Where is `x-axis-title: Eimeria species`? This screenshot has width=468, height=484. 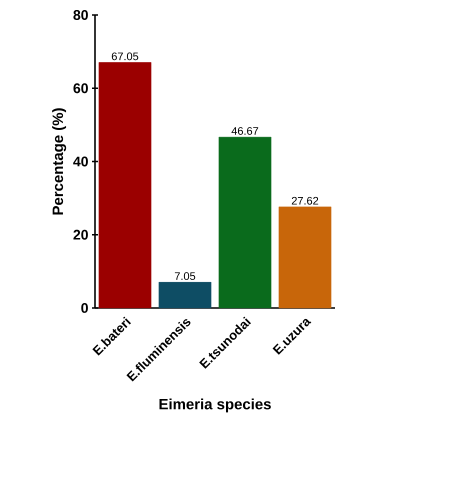
x-axis-title: Eimeria species is located at coordinates (215, 405).